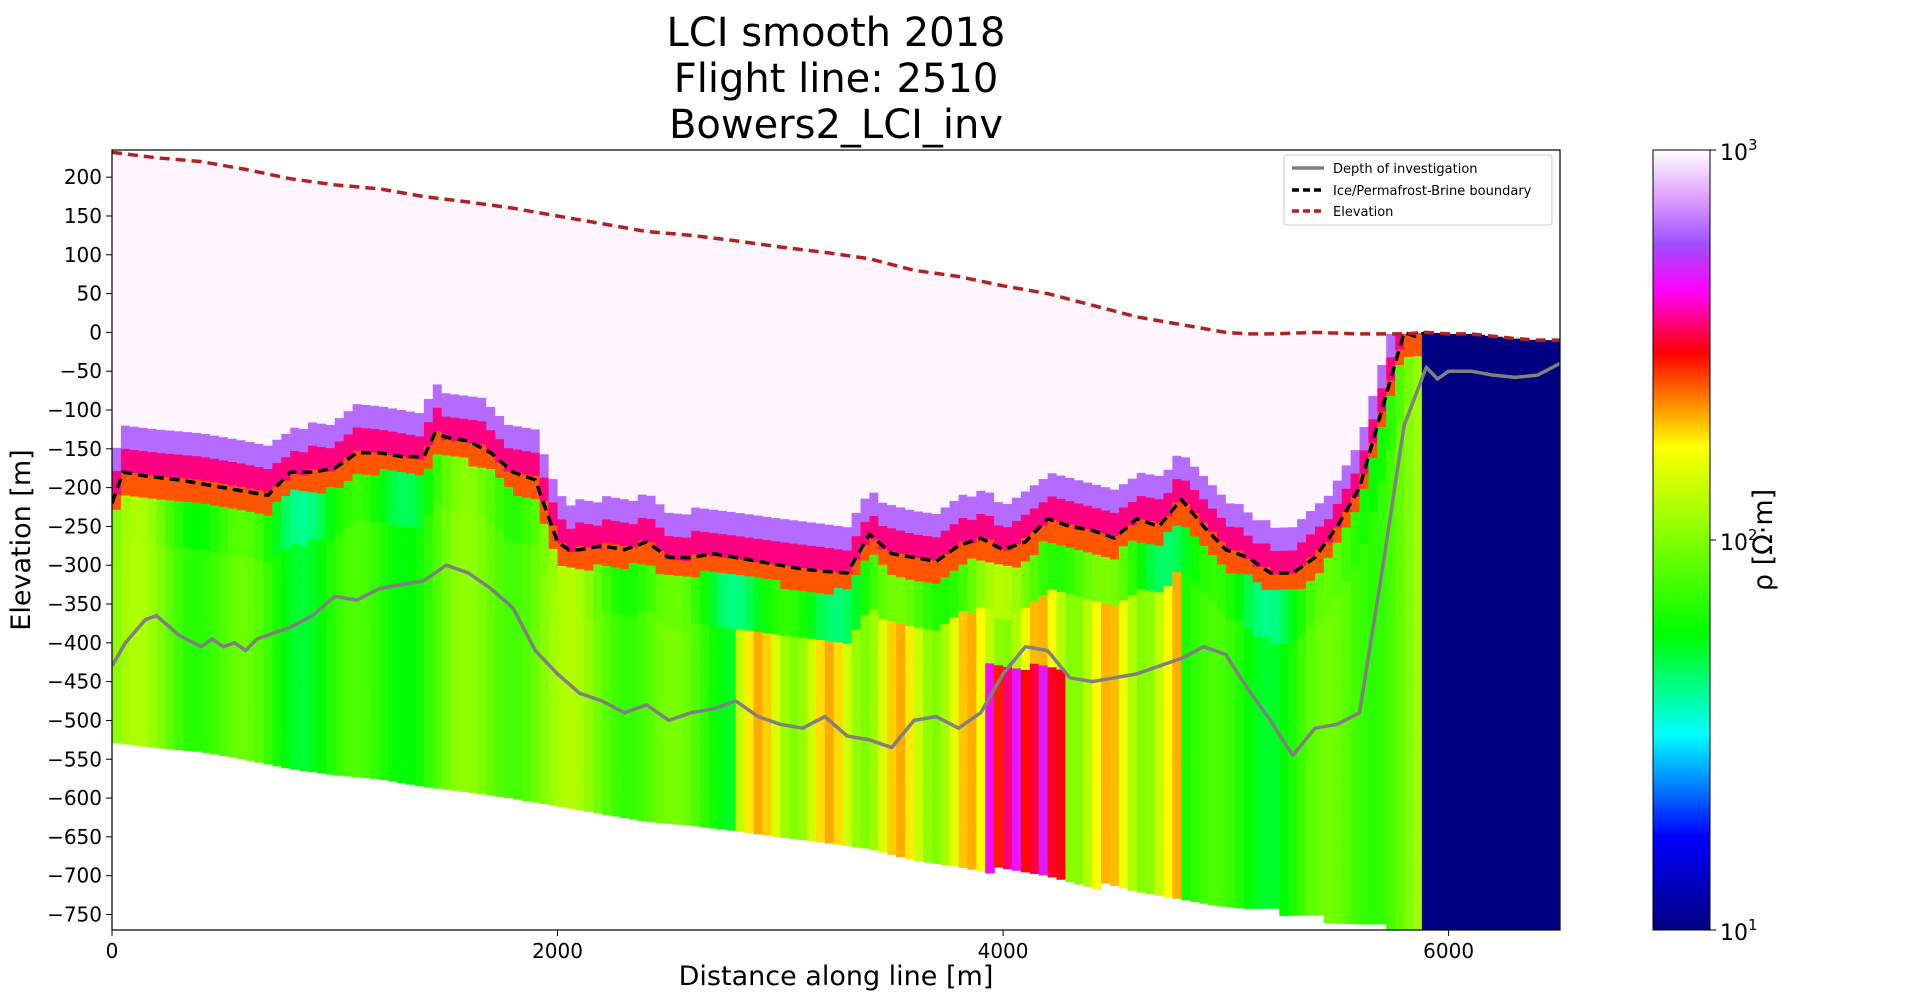 Image resolution: width=1920 pixels, height=1000 pixels. Describe the element at coordinates (835, 33) in the screenshot. I see `chart-title-line-1: LCI smooth 2018` at that location.